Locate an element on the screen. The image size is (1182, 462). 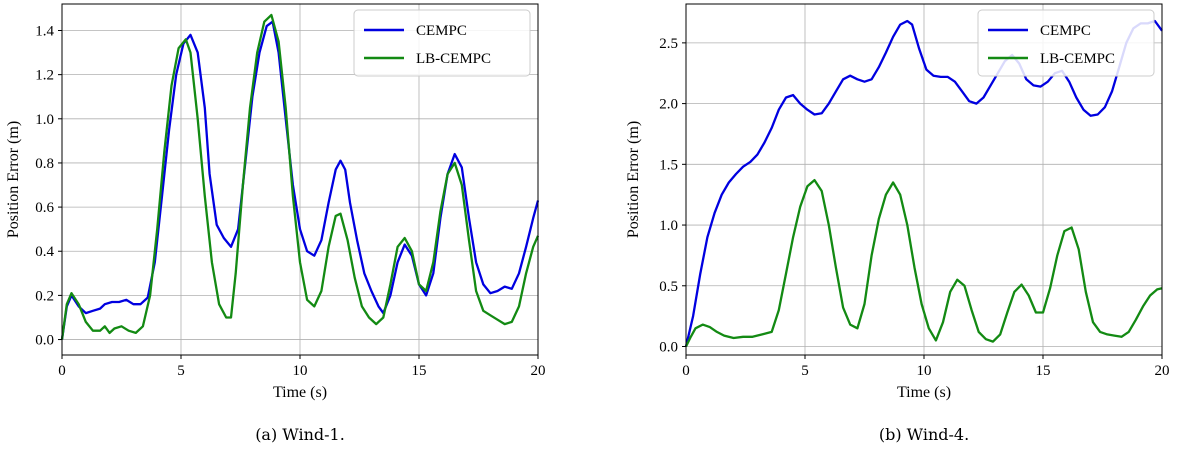
y-tick-label: 1.2 is located at coordinates (44, 76).